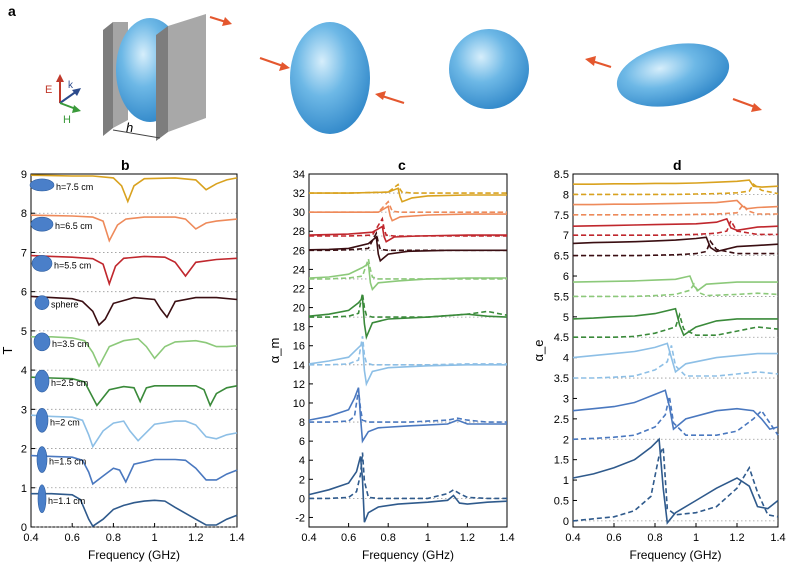  Describe the element at coordinates (300, 518) in the screenshot. I see `y-tick-label: -2` at that location.